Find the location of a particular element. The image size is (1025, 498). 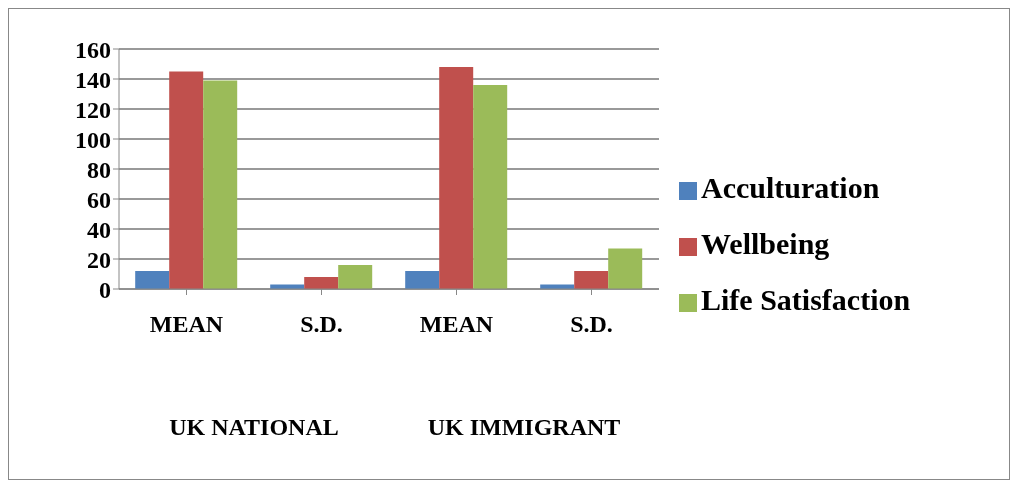

legend-label: Wellbeing is located at coordinates (765, 243).